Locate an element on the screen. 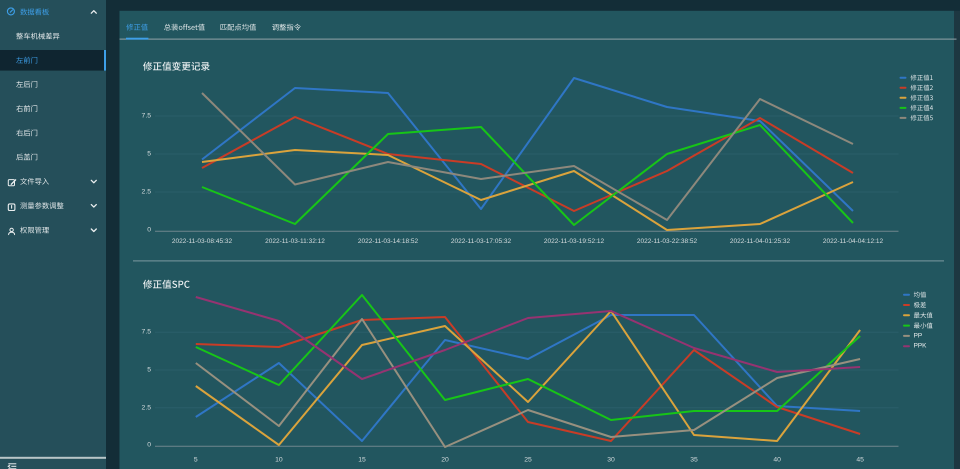 This screenshot has width=960, height=469. svg-text: 40 is located at coordinates (777, 459).